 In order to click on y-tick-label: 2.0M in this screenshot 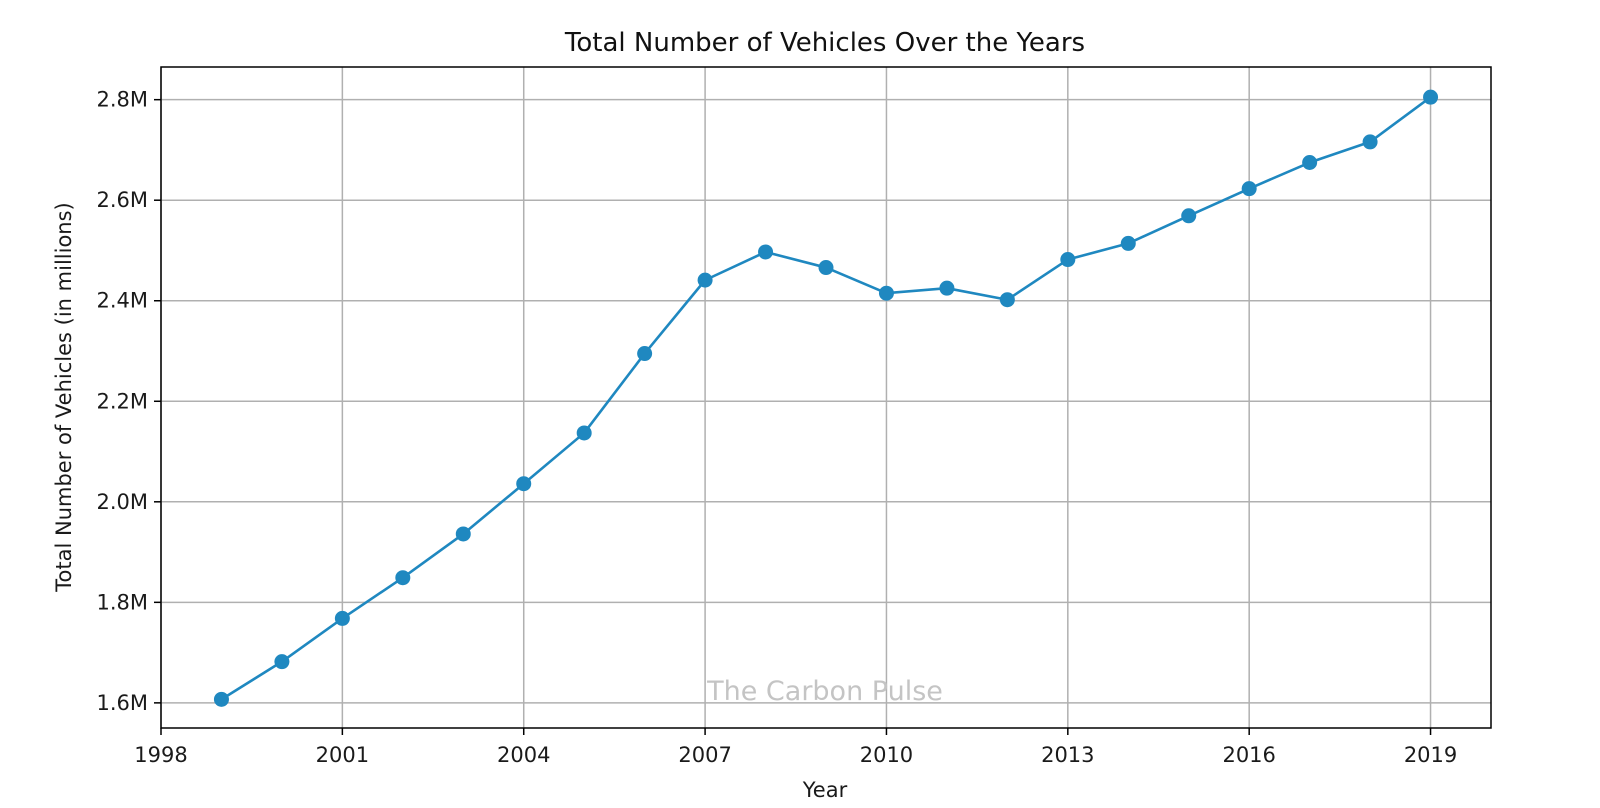, I will do `click(122, 502)`.